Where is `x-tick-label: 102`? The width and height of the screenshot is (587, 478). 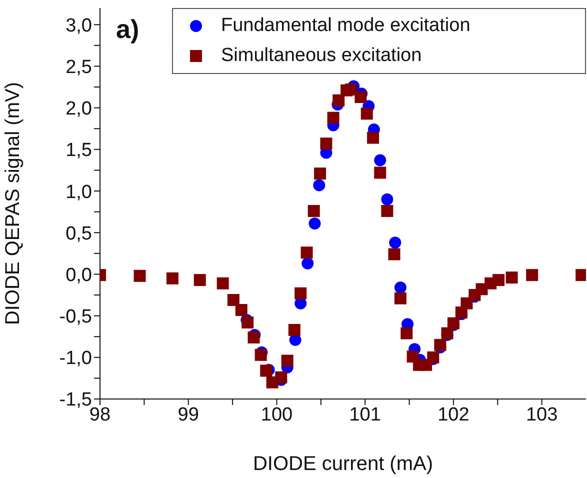 x-tick-label: 102 is located at coordinates (454, 415).